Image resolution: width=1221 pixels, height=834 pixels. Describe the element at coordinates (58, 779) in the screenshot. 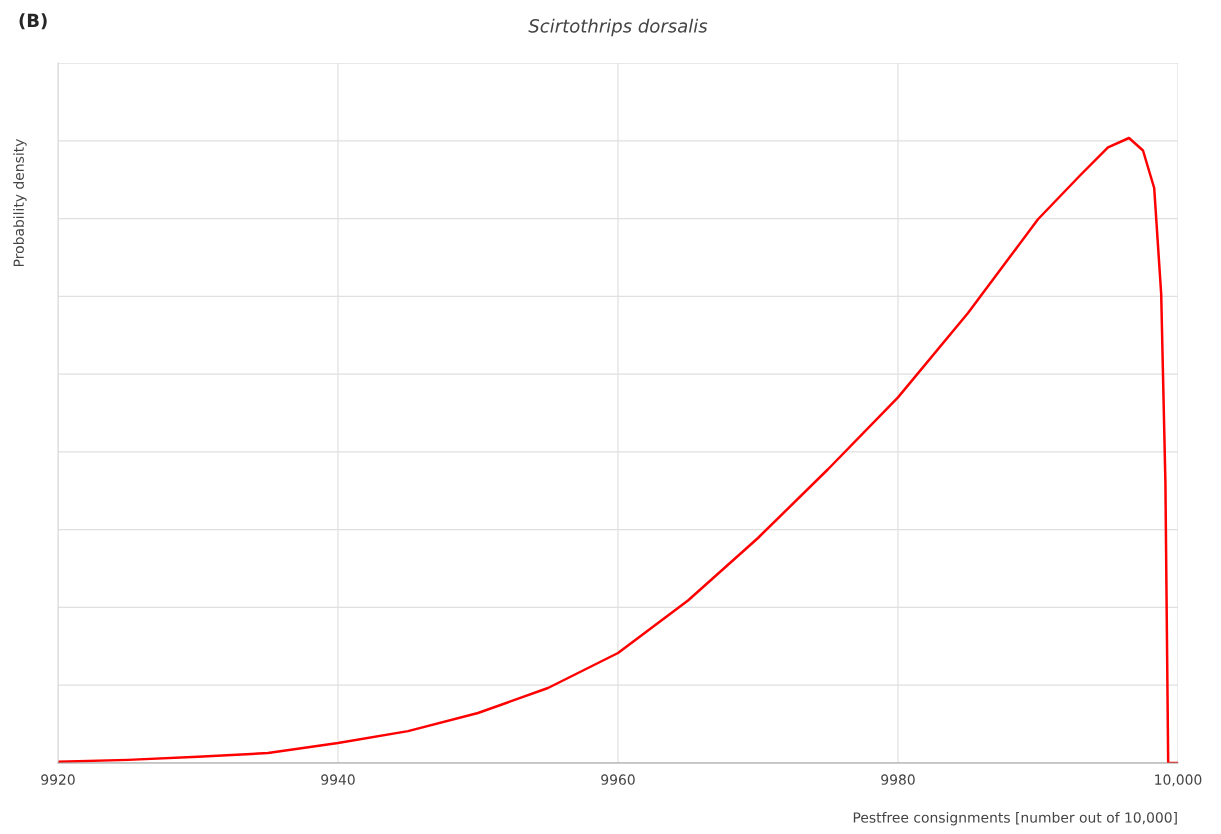

I see `x-tick-label: 9920` at that location.